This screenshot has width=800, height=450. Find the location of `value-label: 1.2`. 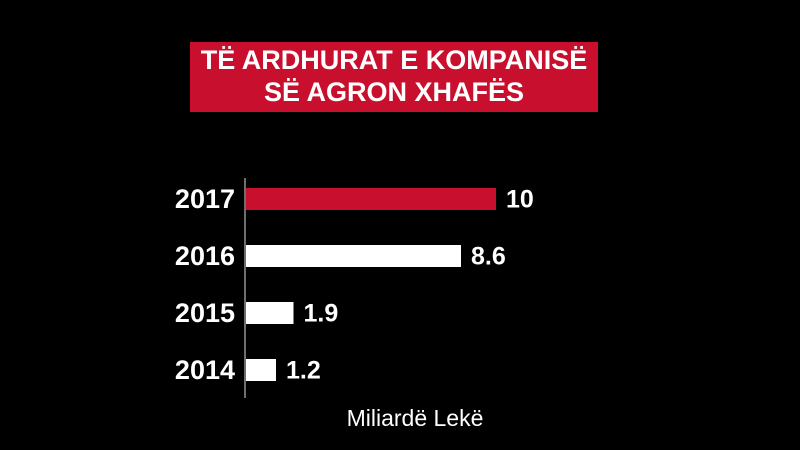

value-label: 1.2 is located at coordinates (303, 371).